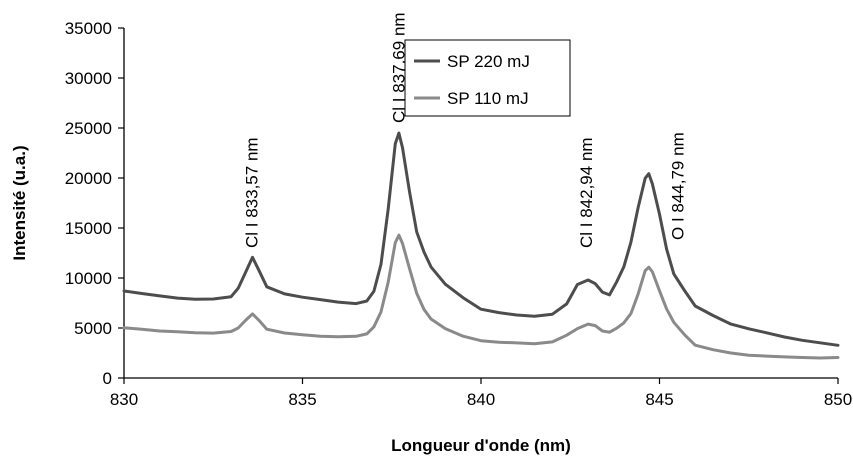 This screenshot has width=853, height=461. I want to click on x-tick-label: 850, so click(838, 399).